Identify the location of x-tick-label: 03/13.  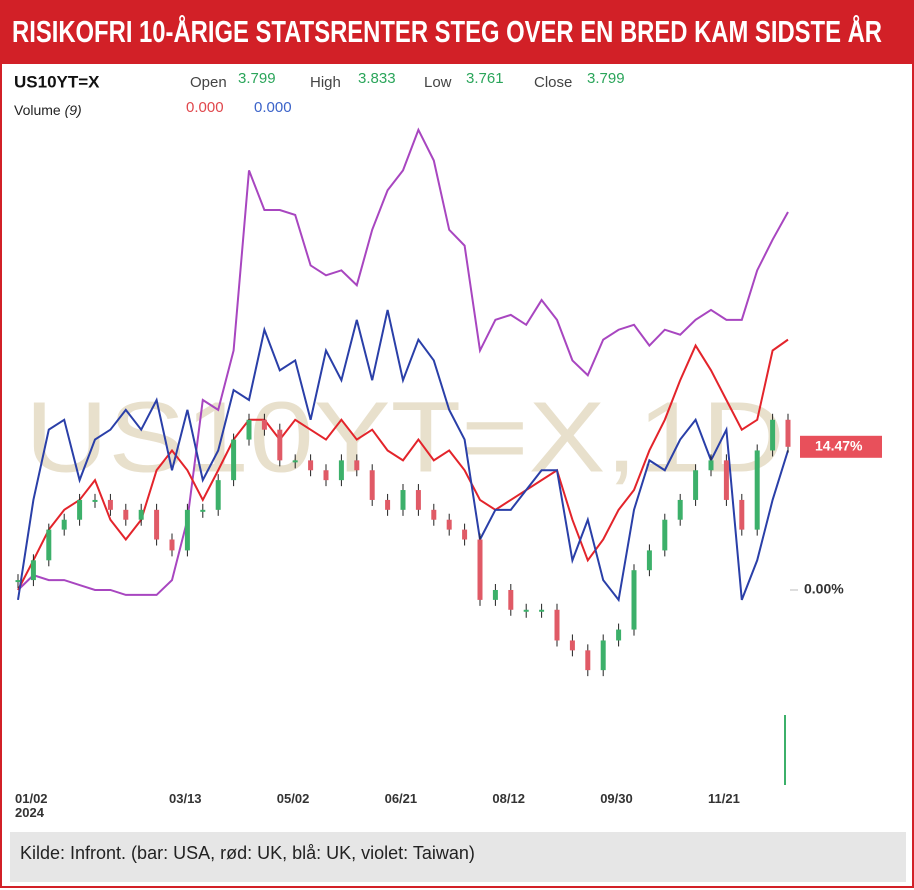
(185, 798).